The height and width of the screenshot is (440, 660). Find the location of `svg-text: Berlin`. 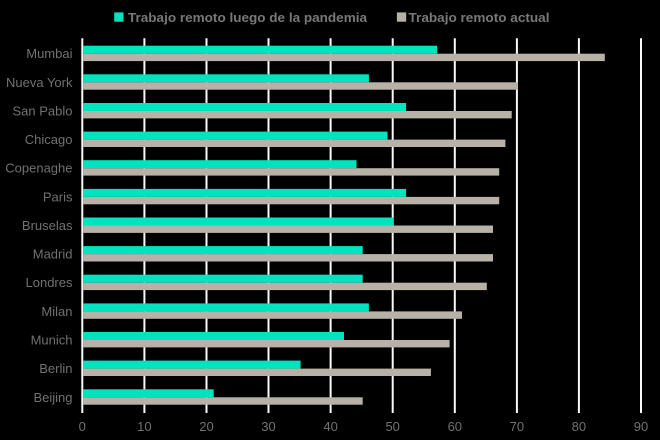

svg-text: Berlin is located at coordinates (55, 368).